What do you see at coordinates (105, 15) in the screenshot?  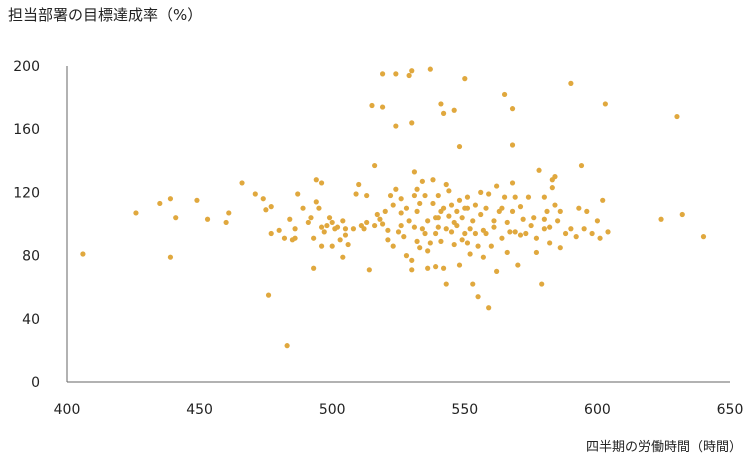 I see `y-axis-title: 担当部署の目標達成率（%）` at bounding box center [105, 15].